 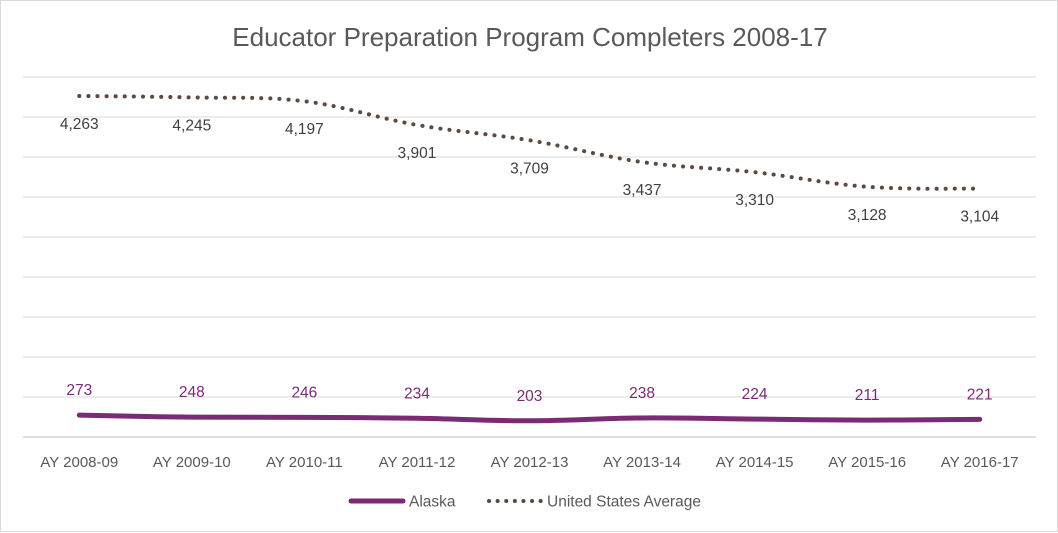 What do you see at coordinates (524, 502) in the screenshot?
I see `legend: Alaska United States Average` at bounding box center [524, 502].